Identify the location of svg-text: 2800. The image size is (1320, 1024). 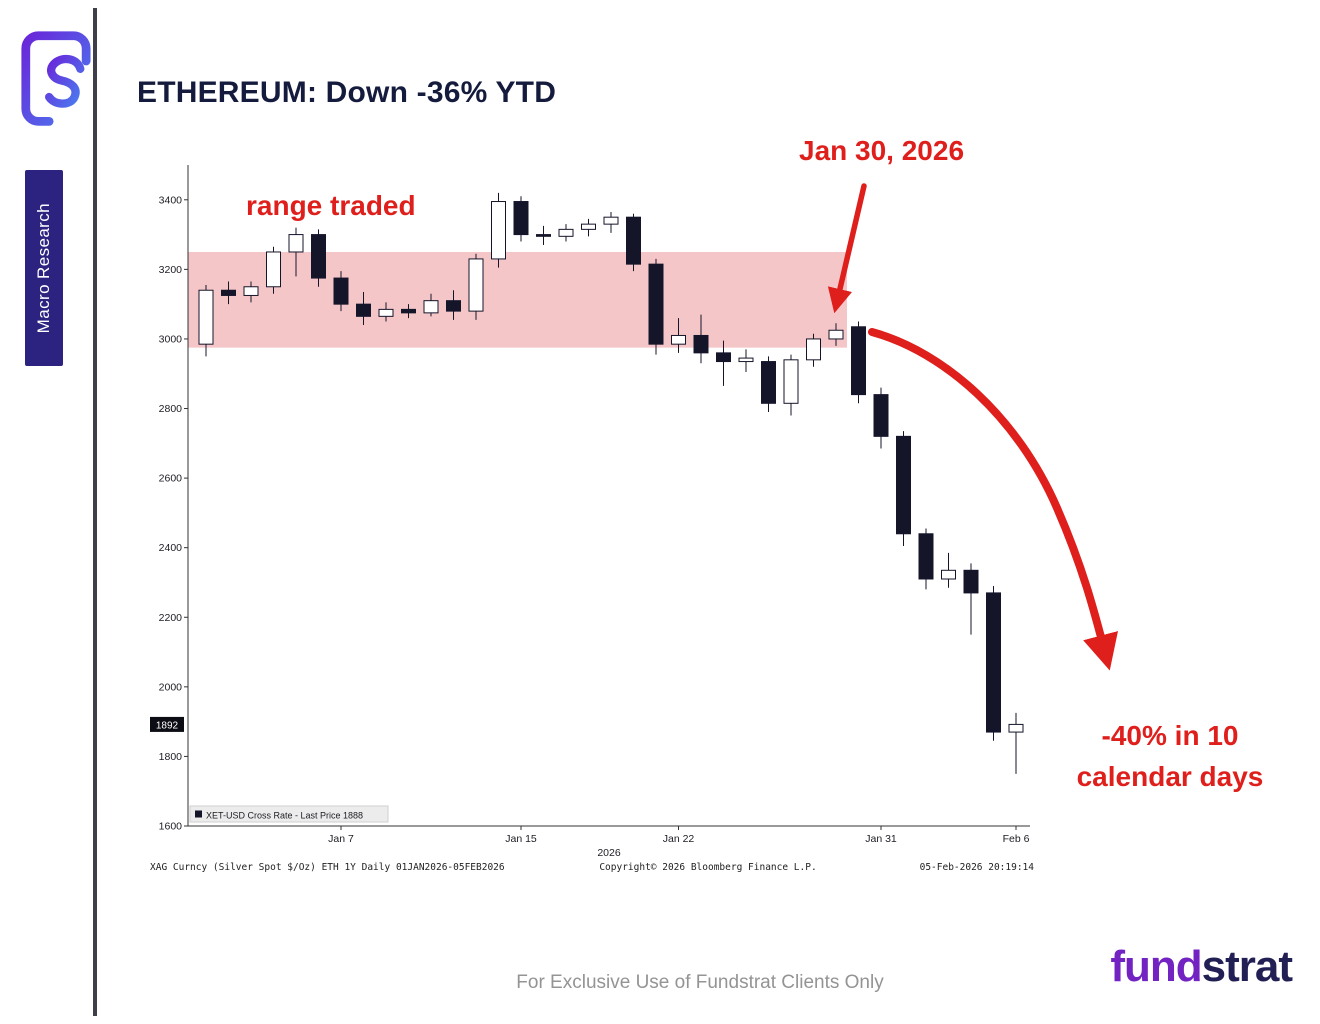
(171, 409).